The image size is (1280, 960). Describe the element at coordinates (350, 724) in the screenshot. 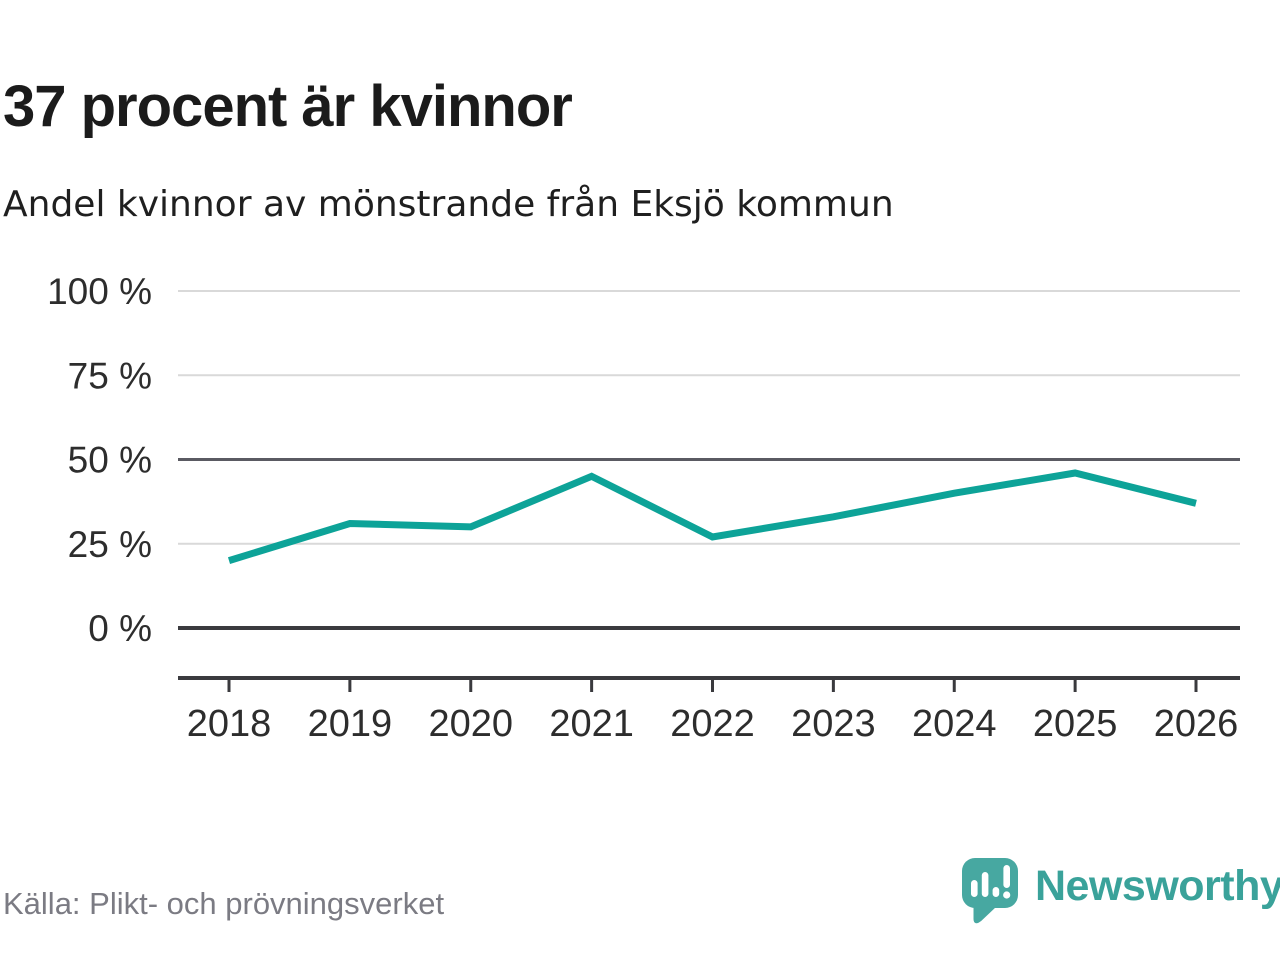

I see `x-axis-label: 2019` at that location.